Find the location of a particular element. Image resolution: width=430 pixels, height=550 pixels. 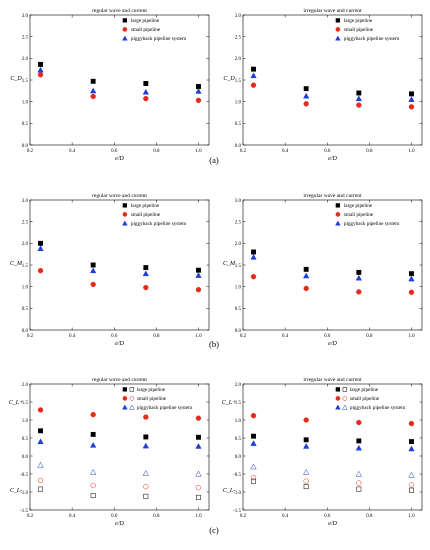

y-tick-label: 2.5 is located at coordinates (238, 37).